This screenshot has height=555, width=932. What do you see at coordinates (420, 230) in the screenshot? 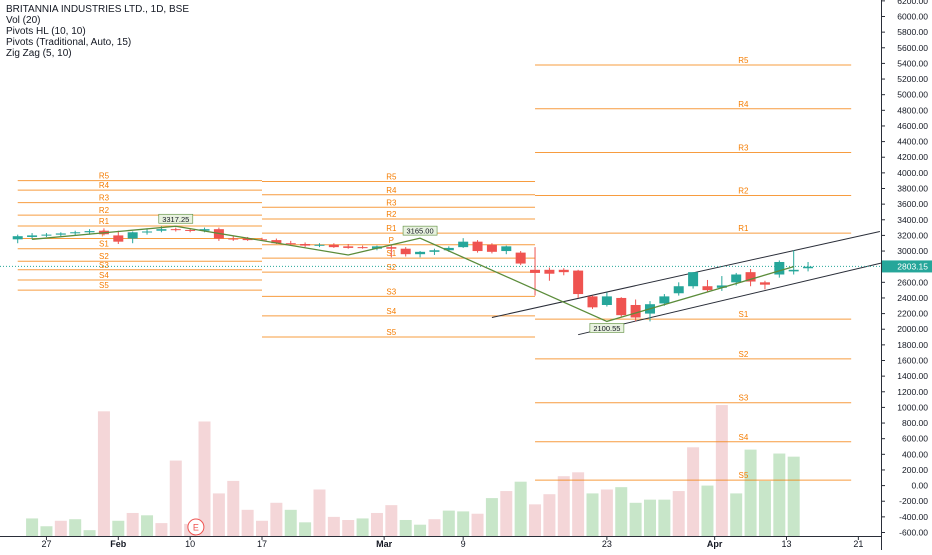
I see `zigzag-label-box` at bounding box center [420, 230].